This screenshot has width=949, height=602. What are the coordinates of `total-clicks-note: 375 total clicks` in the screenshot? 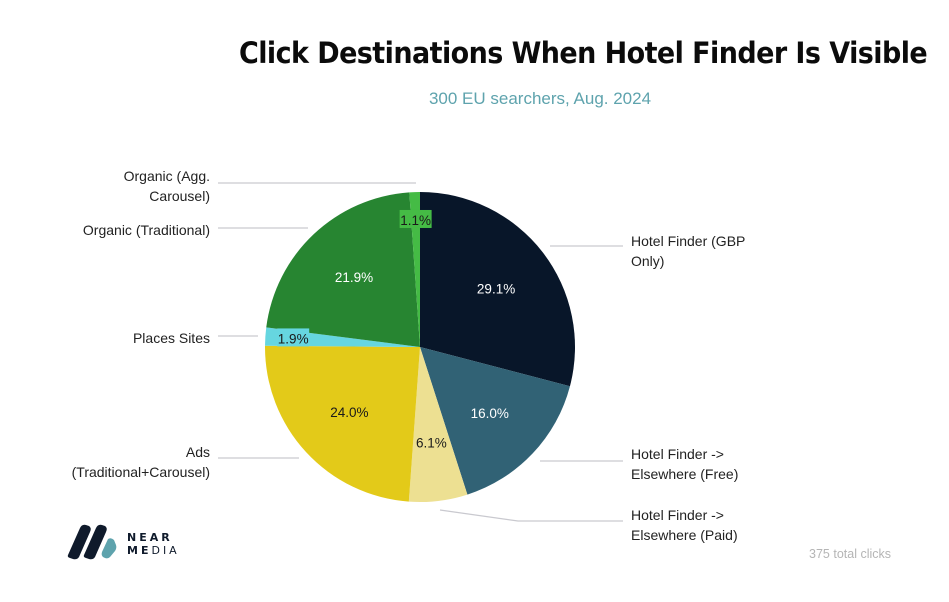 It's located at (850, 554).